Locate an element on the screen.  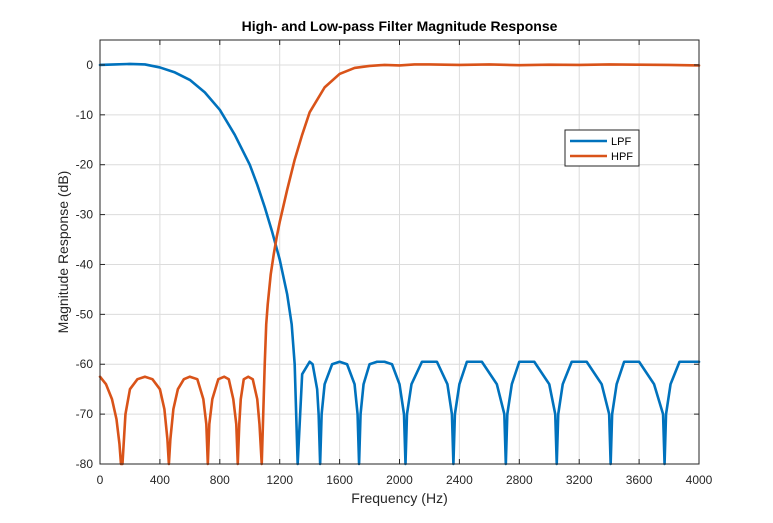
x-tick-label: 4000 is located at coordinates (699, 480).